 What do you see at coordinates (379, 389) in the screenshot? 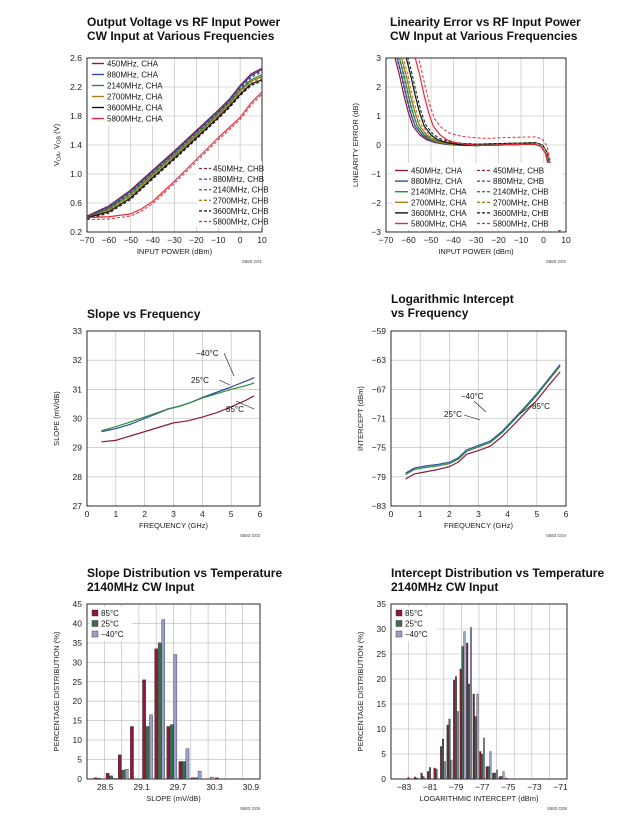
I see `y-tick-label: −67` at bounding box center [379, 389].